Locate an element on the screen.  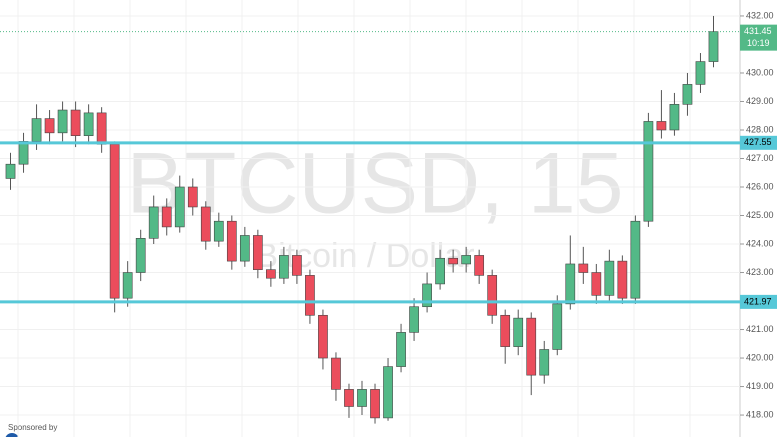
sponsor-text: Sponsored by is located at coordinates (32, 427).